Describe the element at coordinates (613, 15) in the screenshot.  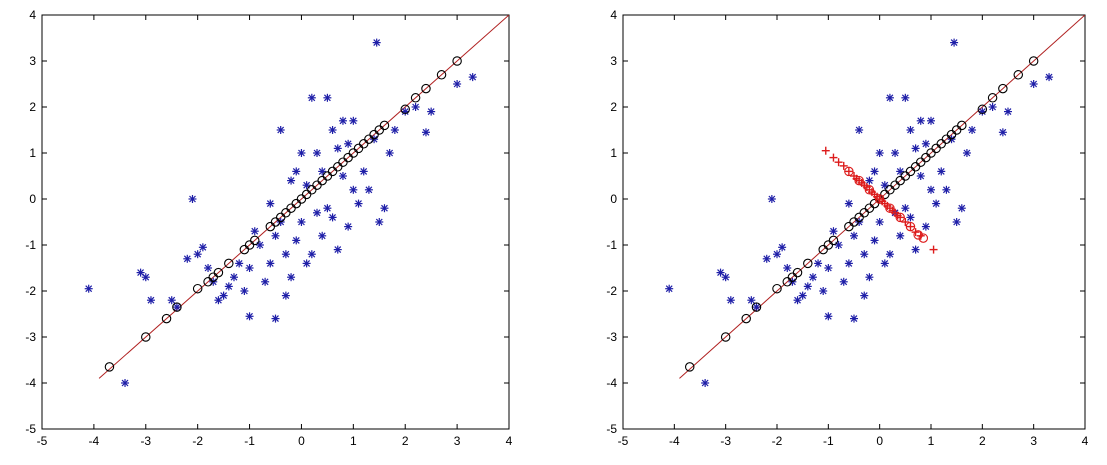
I see `y-tick-label: 4` at that location.